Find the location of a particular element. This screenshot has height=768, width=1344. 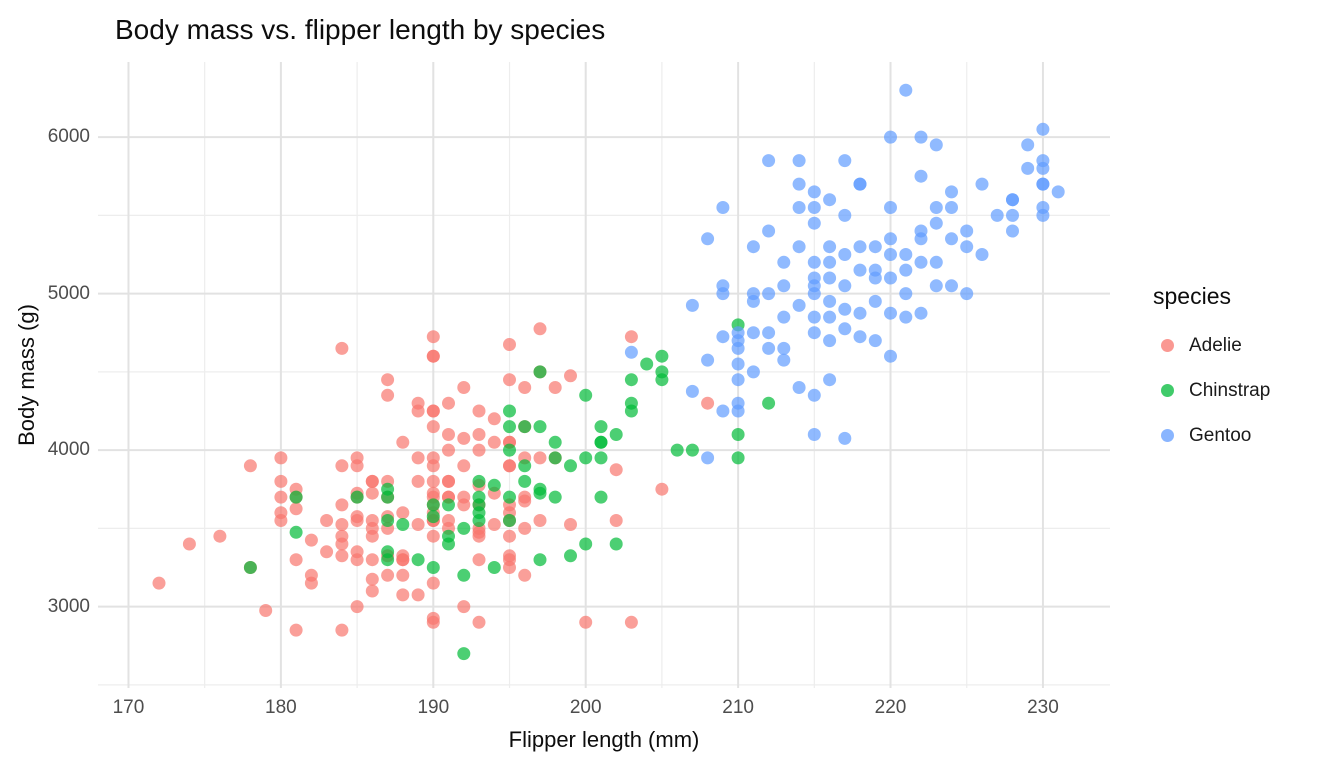

y-tick-label: 6000 is located at coordinates (68, 137).